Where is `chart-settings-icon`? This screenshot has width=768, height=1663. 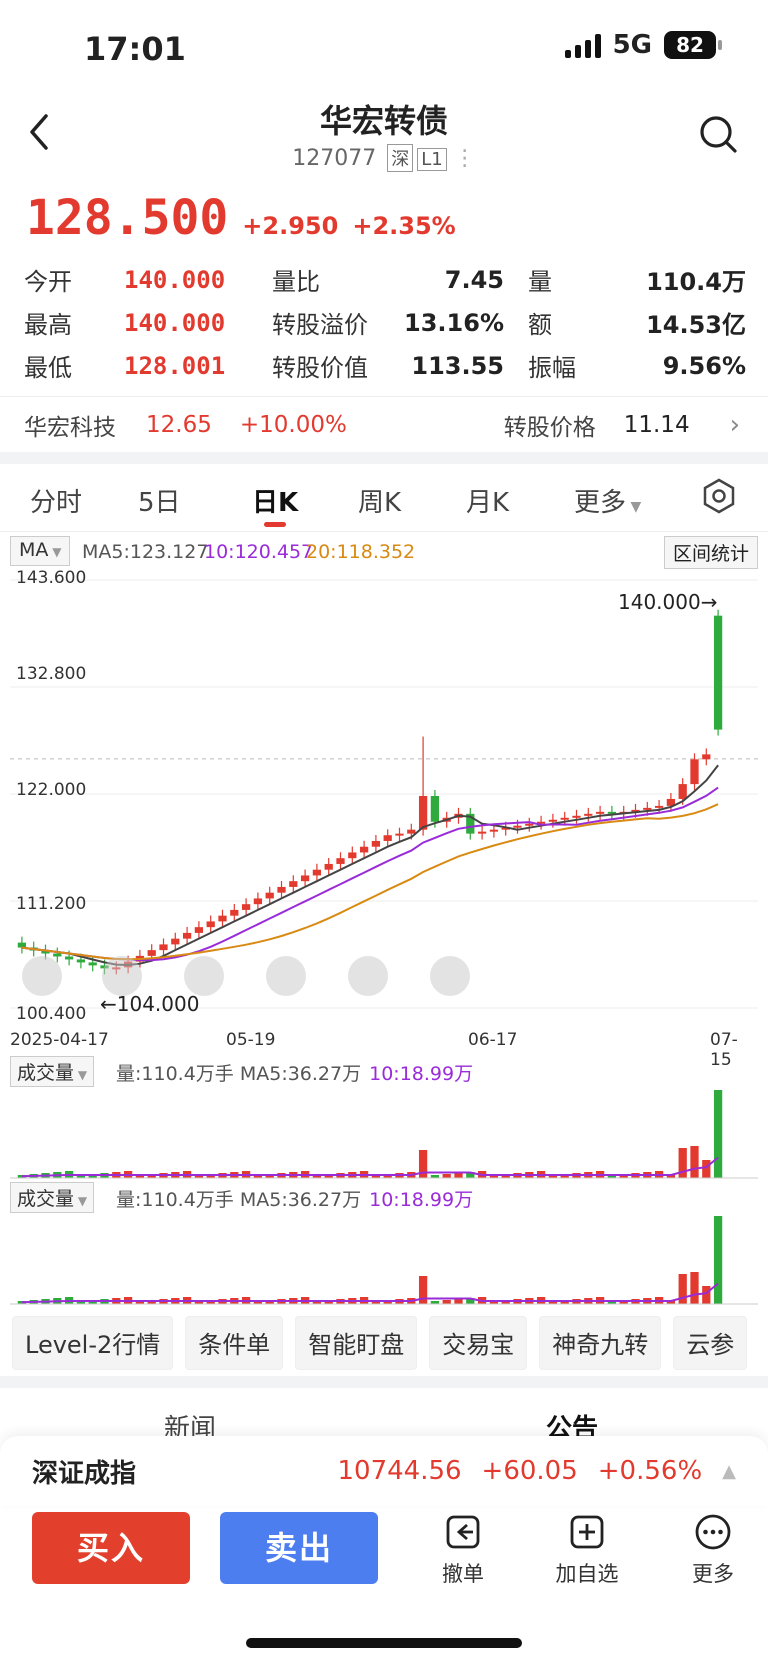 chart-settings-icon is located at coordinates (719, 499).